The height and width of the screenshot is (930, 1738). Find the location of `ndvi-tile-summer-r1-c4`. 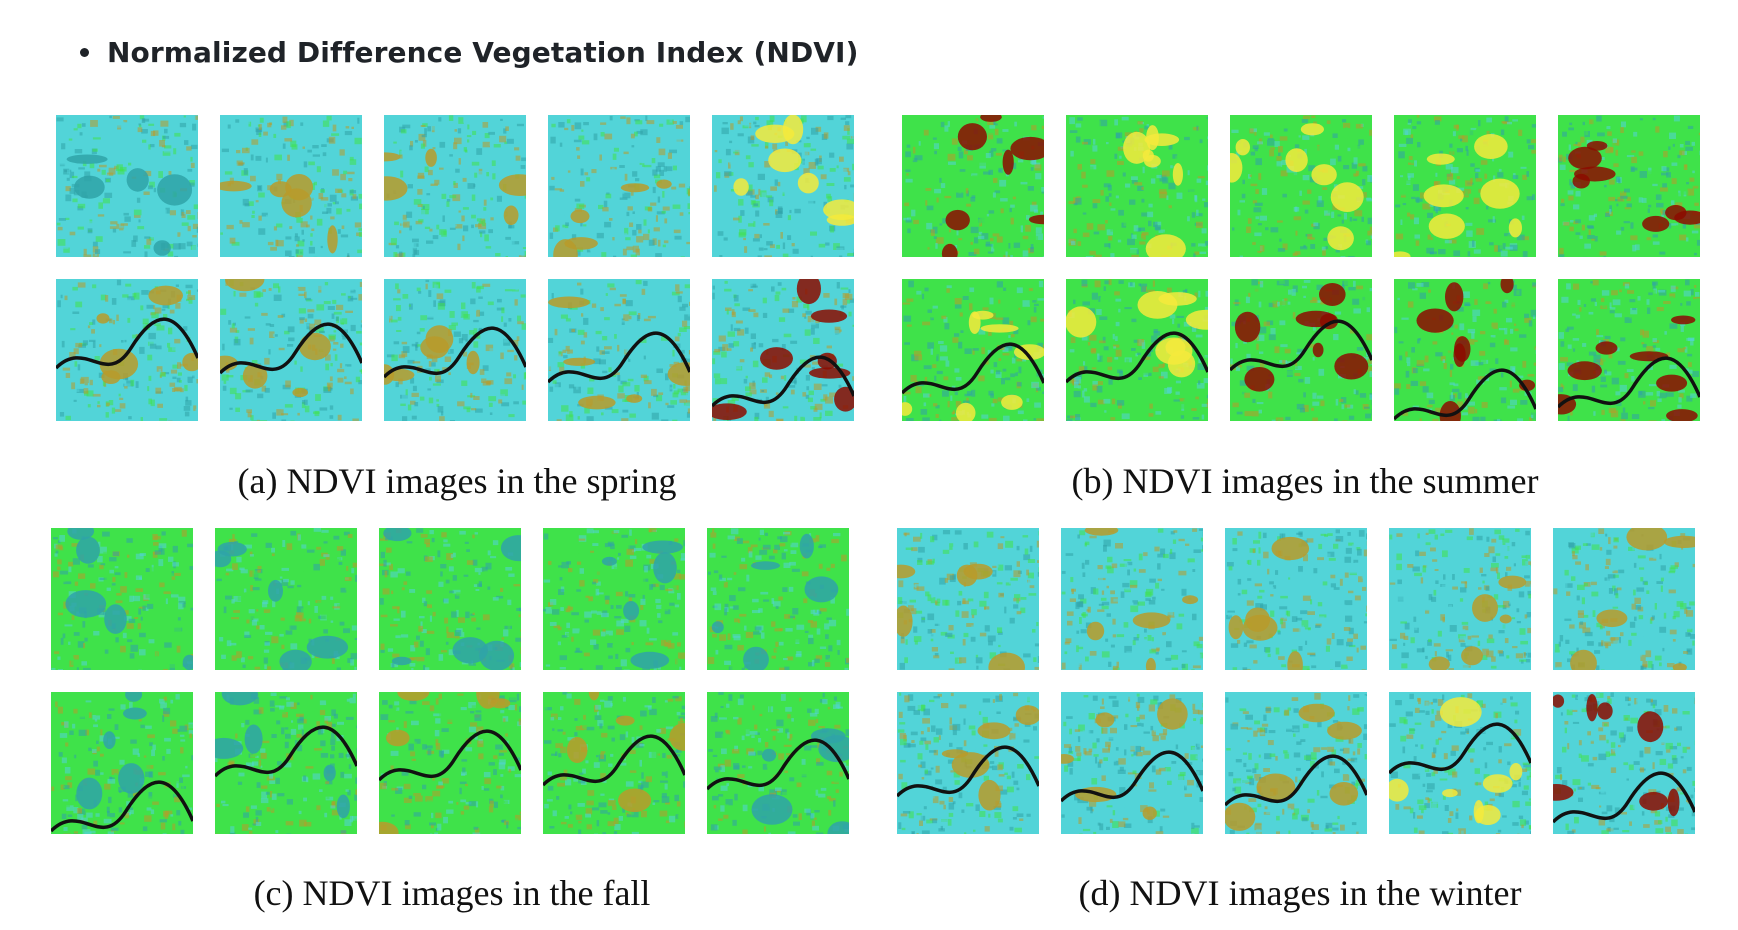

ndvi-tile-summer-r1-c4 is located at coordinates (1465, 186).